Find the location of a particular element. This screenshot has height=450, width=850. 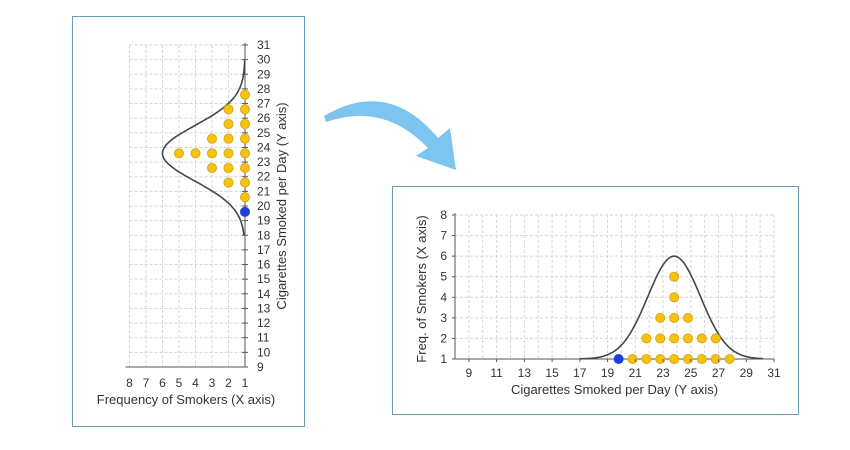

x-tick-label: 17 is located at coordinates (580, 373).